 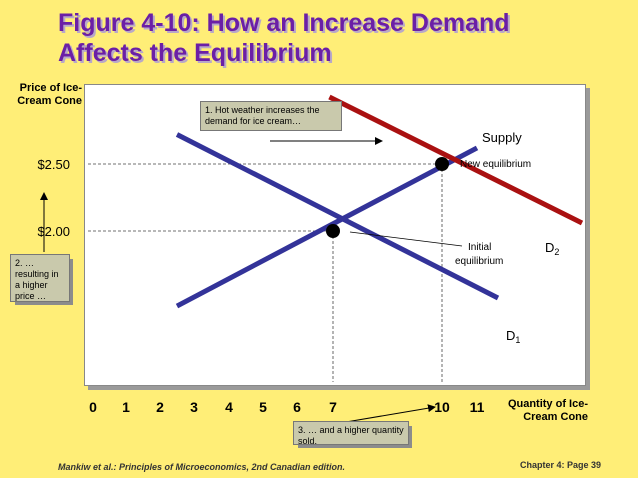 What do you see at coordinates (479, 247) in the screenshot?
I see `initial-equilibrium-label-1: Initial` at bounding box center [479, 247].